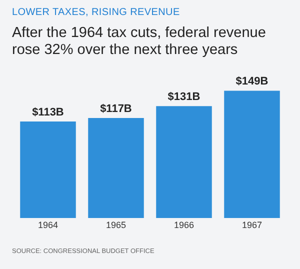 The height and width of the screenshot is (269, 300). Describe the element at coordinates (184, 225) in the screenshot. I see `x-tick-label: 1966` at that location.